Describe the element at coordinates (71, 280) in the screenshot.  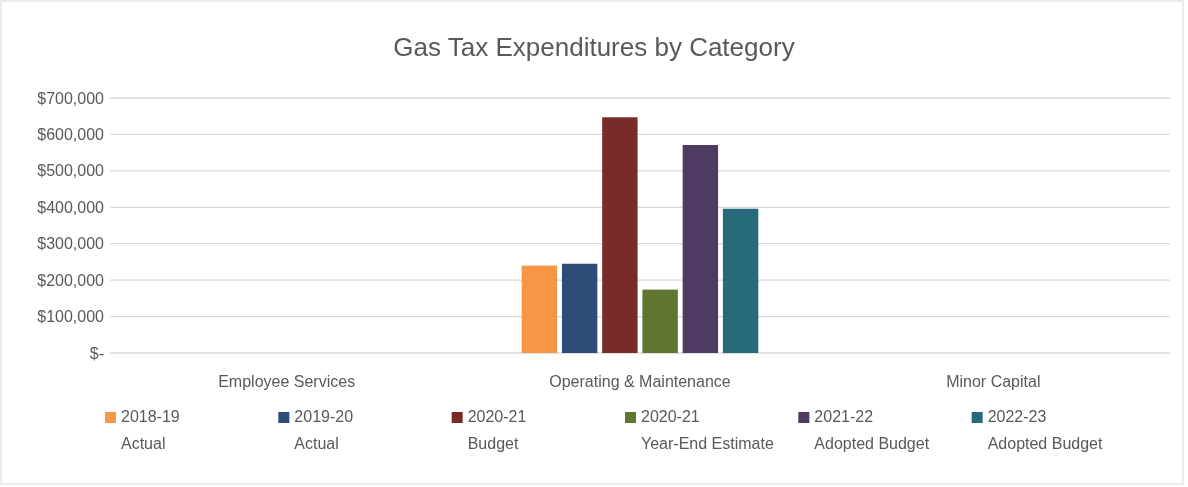
I see `y-tick-label: $200,000` at that location.